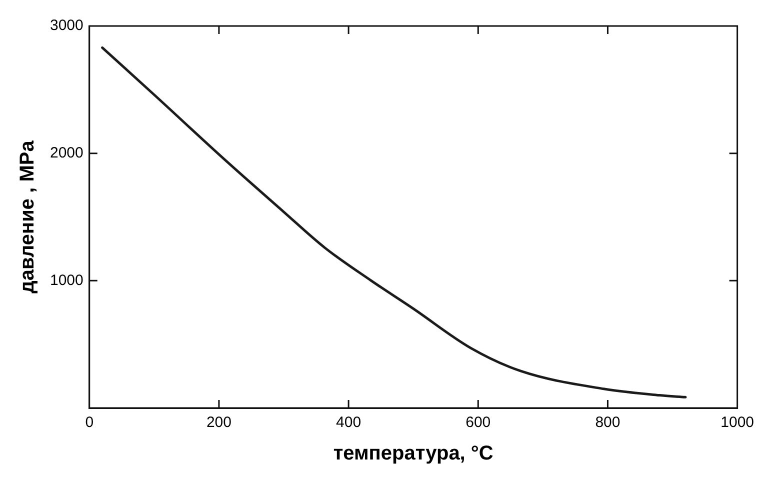 This screenshot has width=769, height=479. Describe the element at coordinates (67, 25) in the screenshot. I see `y-tick-label: 3000` at that location.